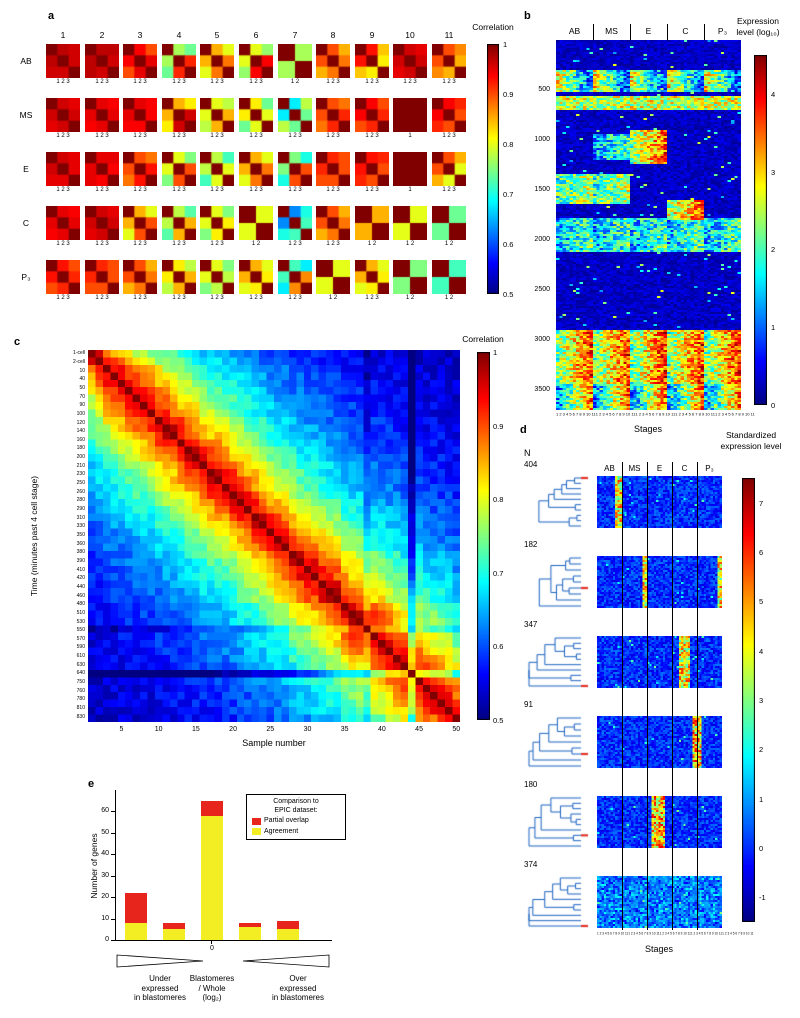 The width and height of the screenshot is (800, 1018). I want to click on b-group-header: MS, so click(611, 31).